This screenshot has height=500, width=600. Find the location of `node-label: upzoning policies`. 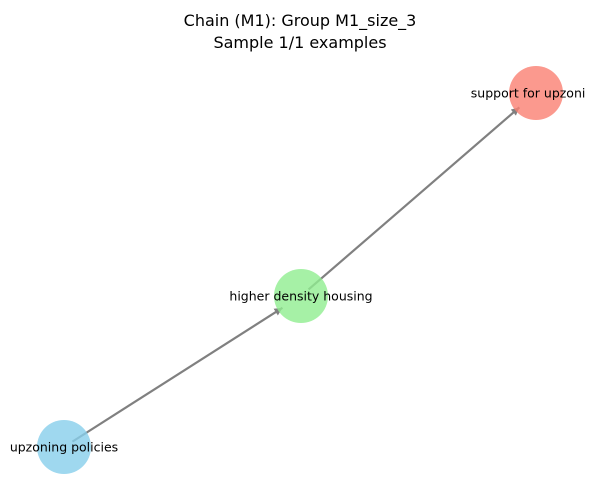

node-label: upzoning policies is located at coordinates (64, 447).